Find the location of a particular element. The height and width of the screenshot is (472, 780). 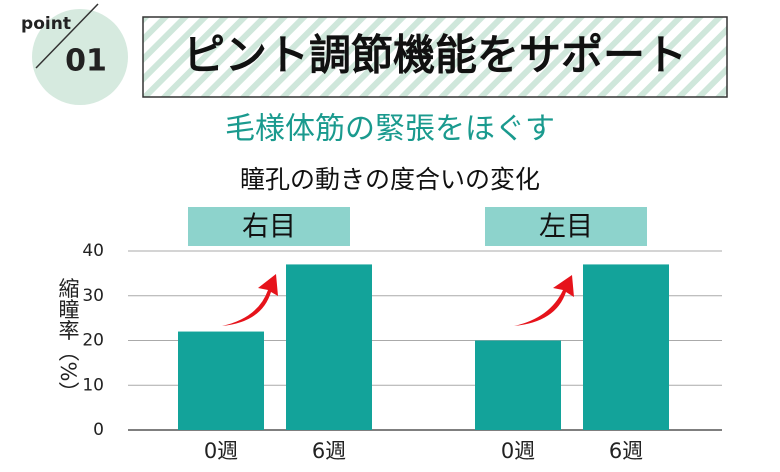

title: ピント調節機能をサポート is located at coordinates (435, 55).